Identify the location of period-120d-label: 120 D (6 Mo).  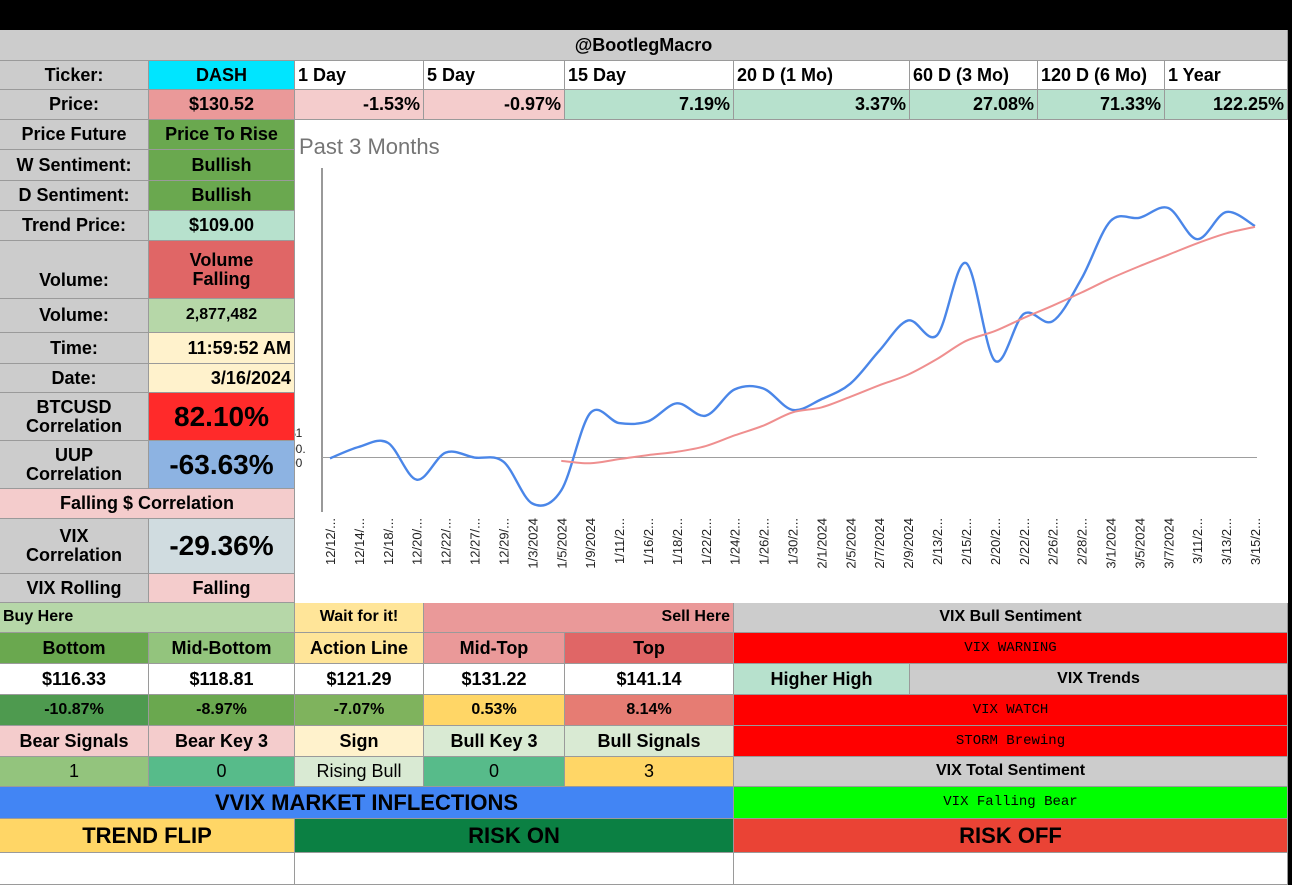
(1101, 75).